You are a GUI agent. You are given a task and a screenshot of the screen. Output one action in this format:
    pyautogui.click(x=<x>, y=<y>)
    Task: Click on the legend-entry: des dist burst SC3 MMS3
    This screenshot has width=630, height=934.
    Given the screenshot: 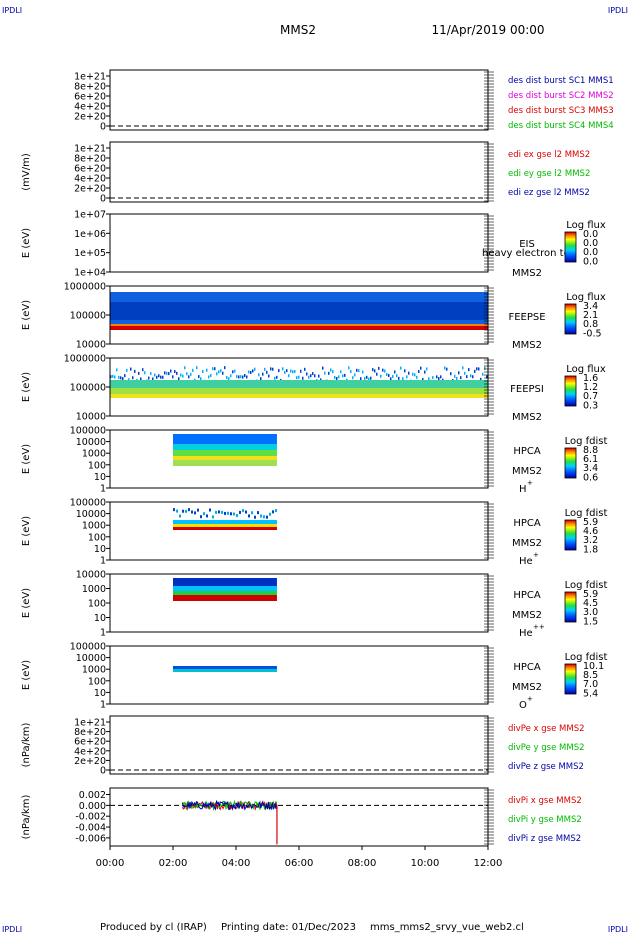 What is the action you would take?
    pyautogui.click(x=561, y=111)
    